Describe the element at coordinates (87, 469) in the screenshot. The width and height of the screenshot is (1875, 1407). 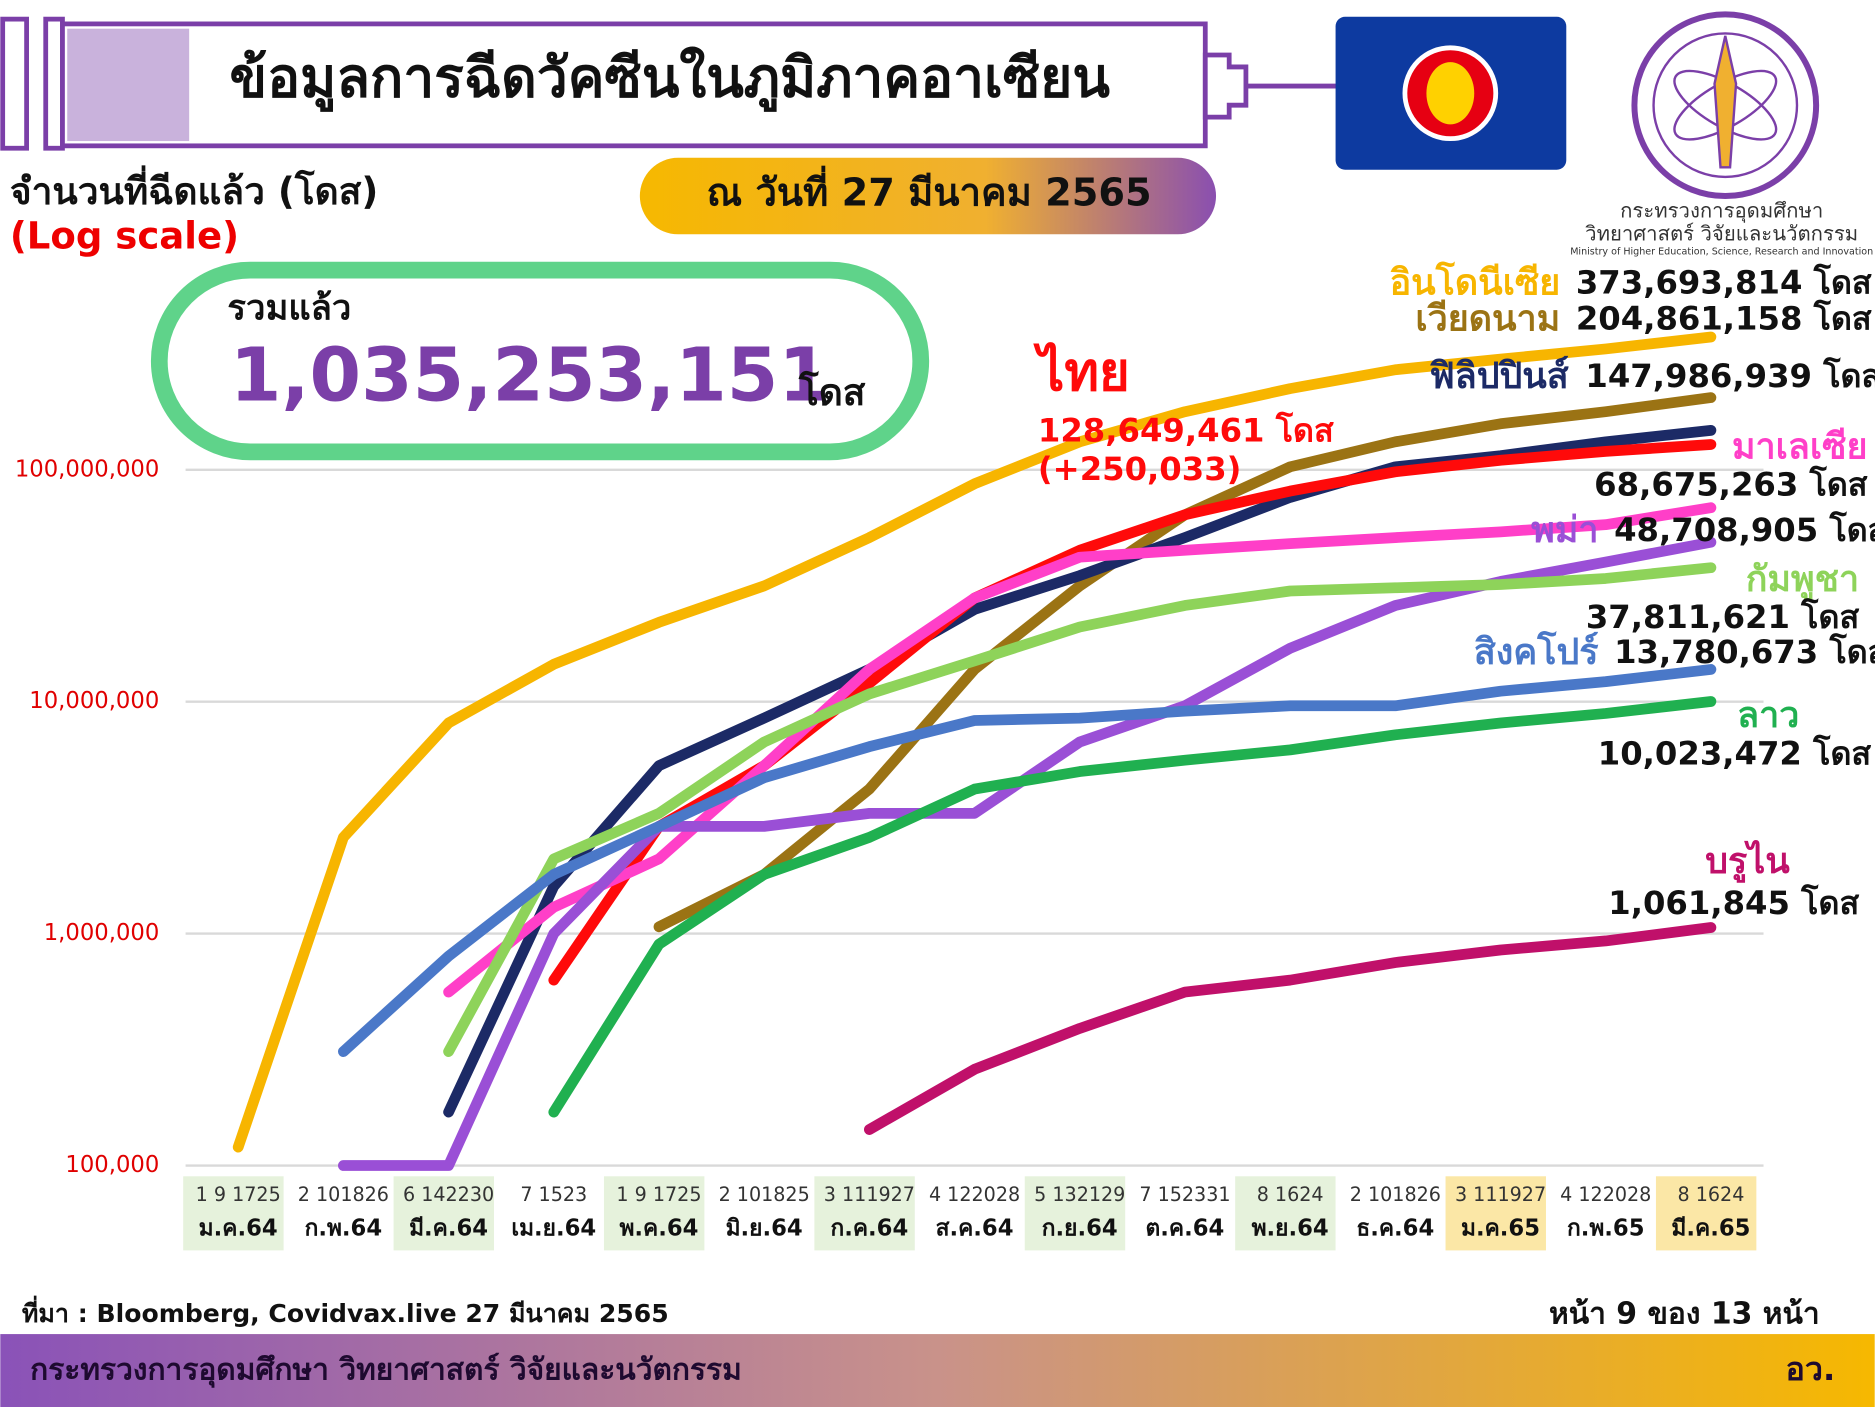
I see `y-tick-label: 100,000,000` at that location.